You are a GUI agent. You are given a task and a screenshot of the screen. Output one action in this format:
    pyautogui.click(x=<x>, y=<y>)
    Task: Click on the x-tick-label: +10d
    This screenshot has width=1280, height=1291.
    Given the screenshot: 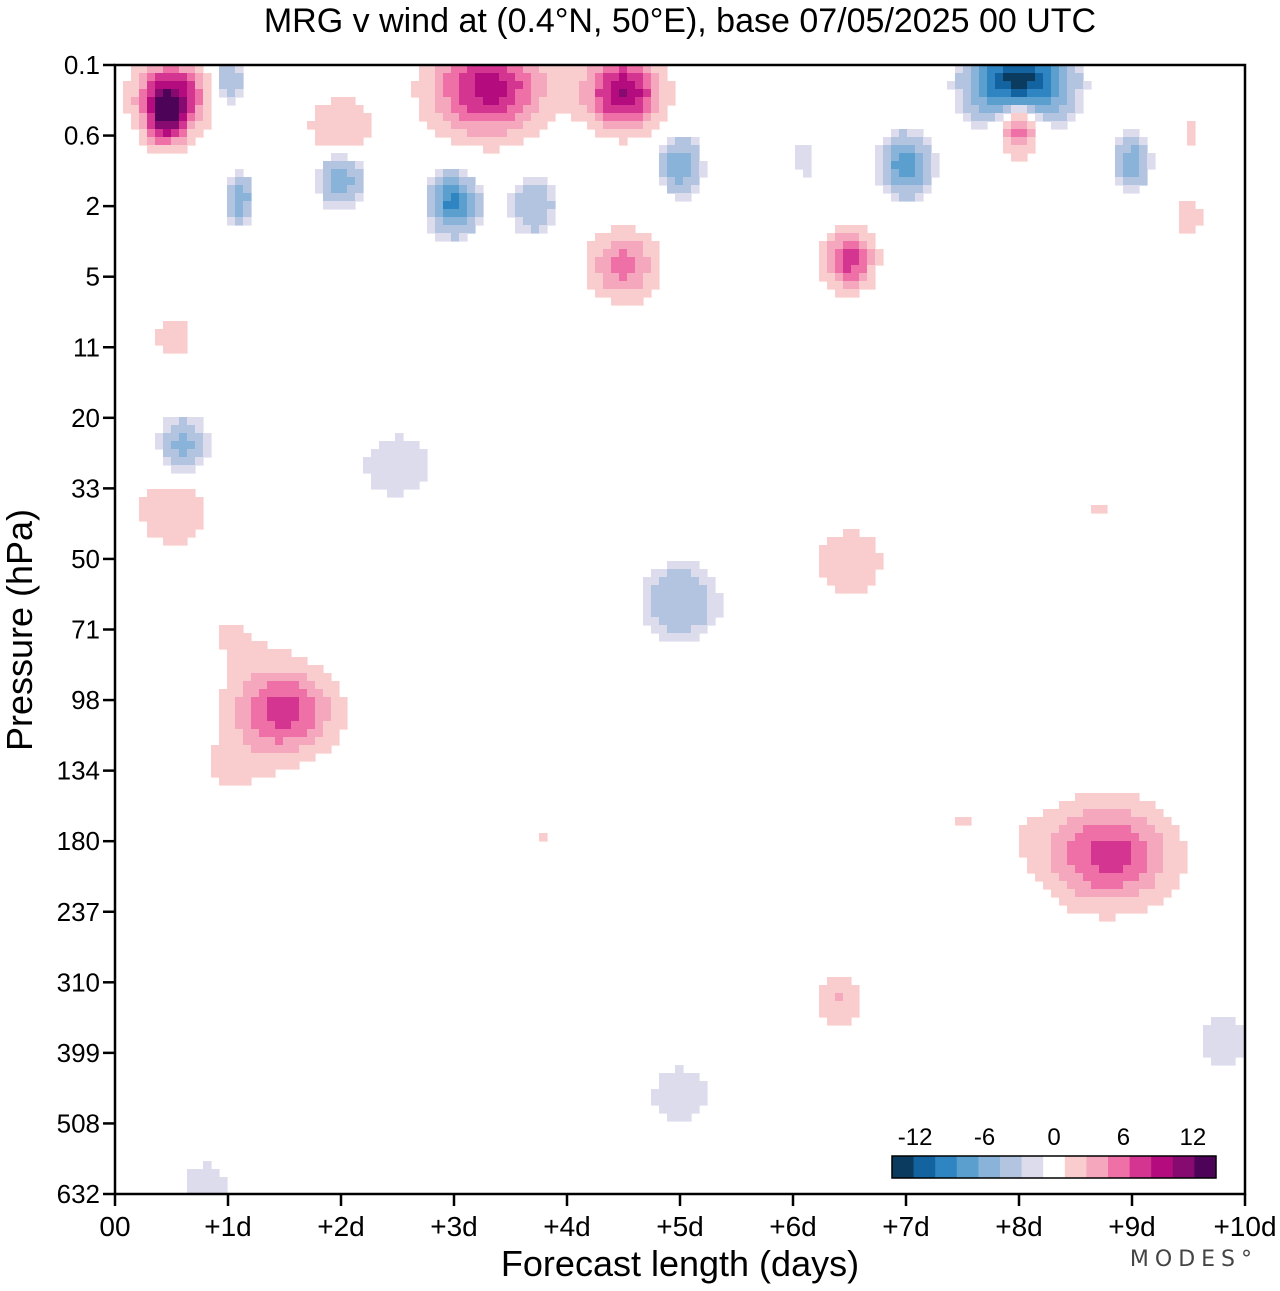 What is the action you would take?
    pyautogui.click(x=1244, y=1226)
    